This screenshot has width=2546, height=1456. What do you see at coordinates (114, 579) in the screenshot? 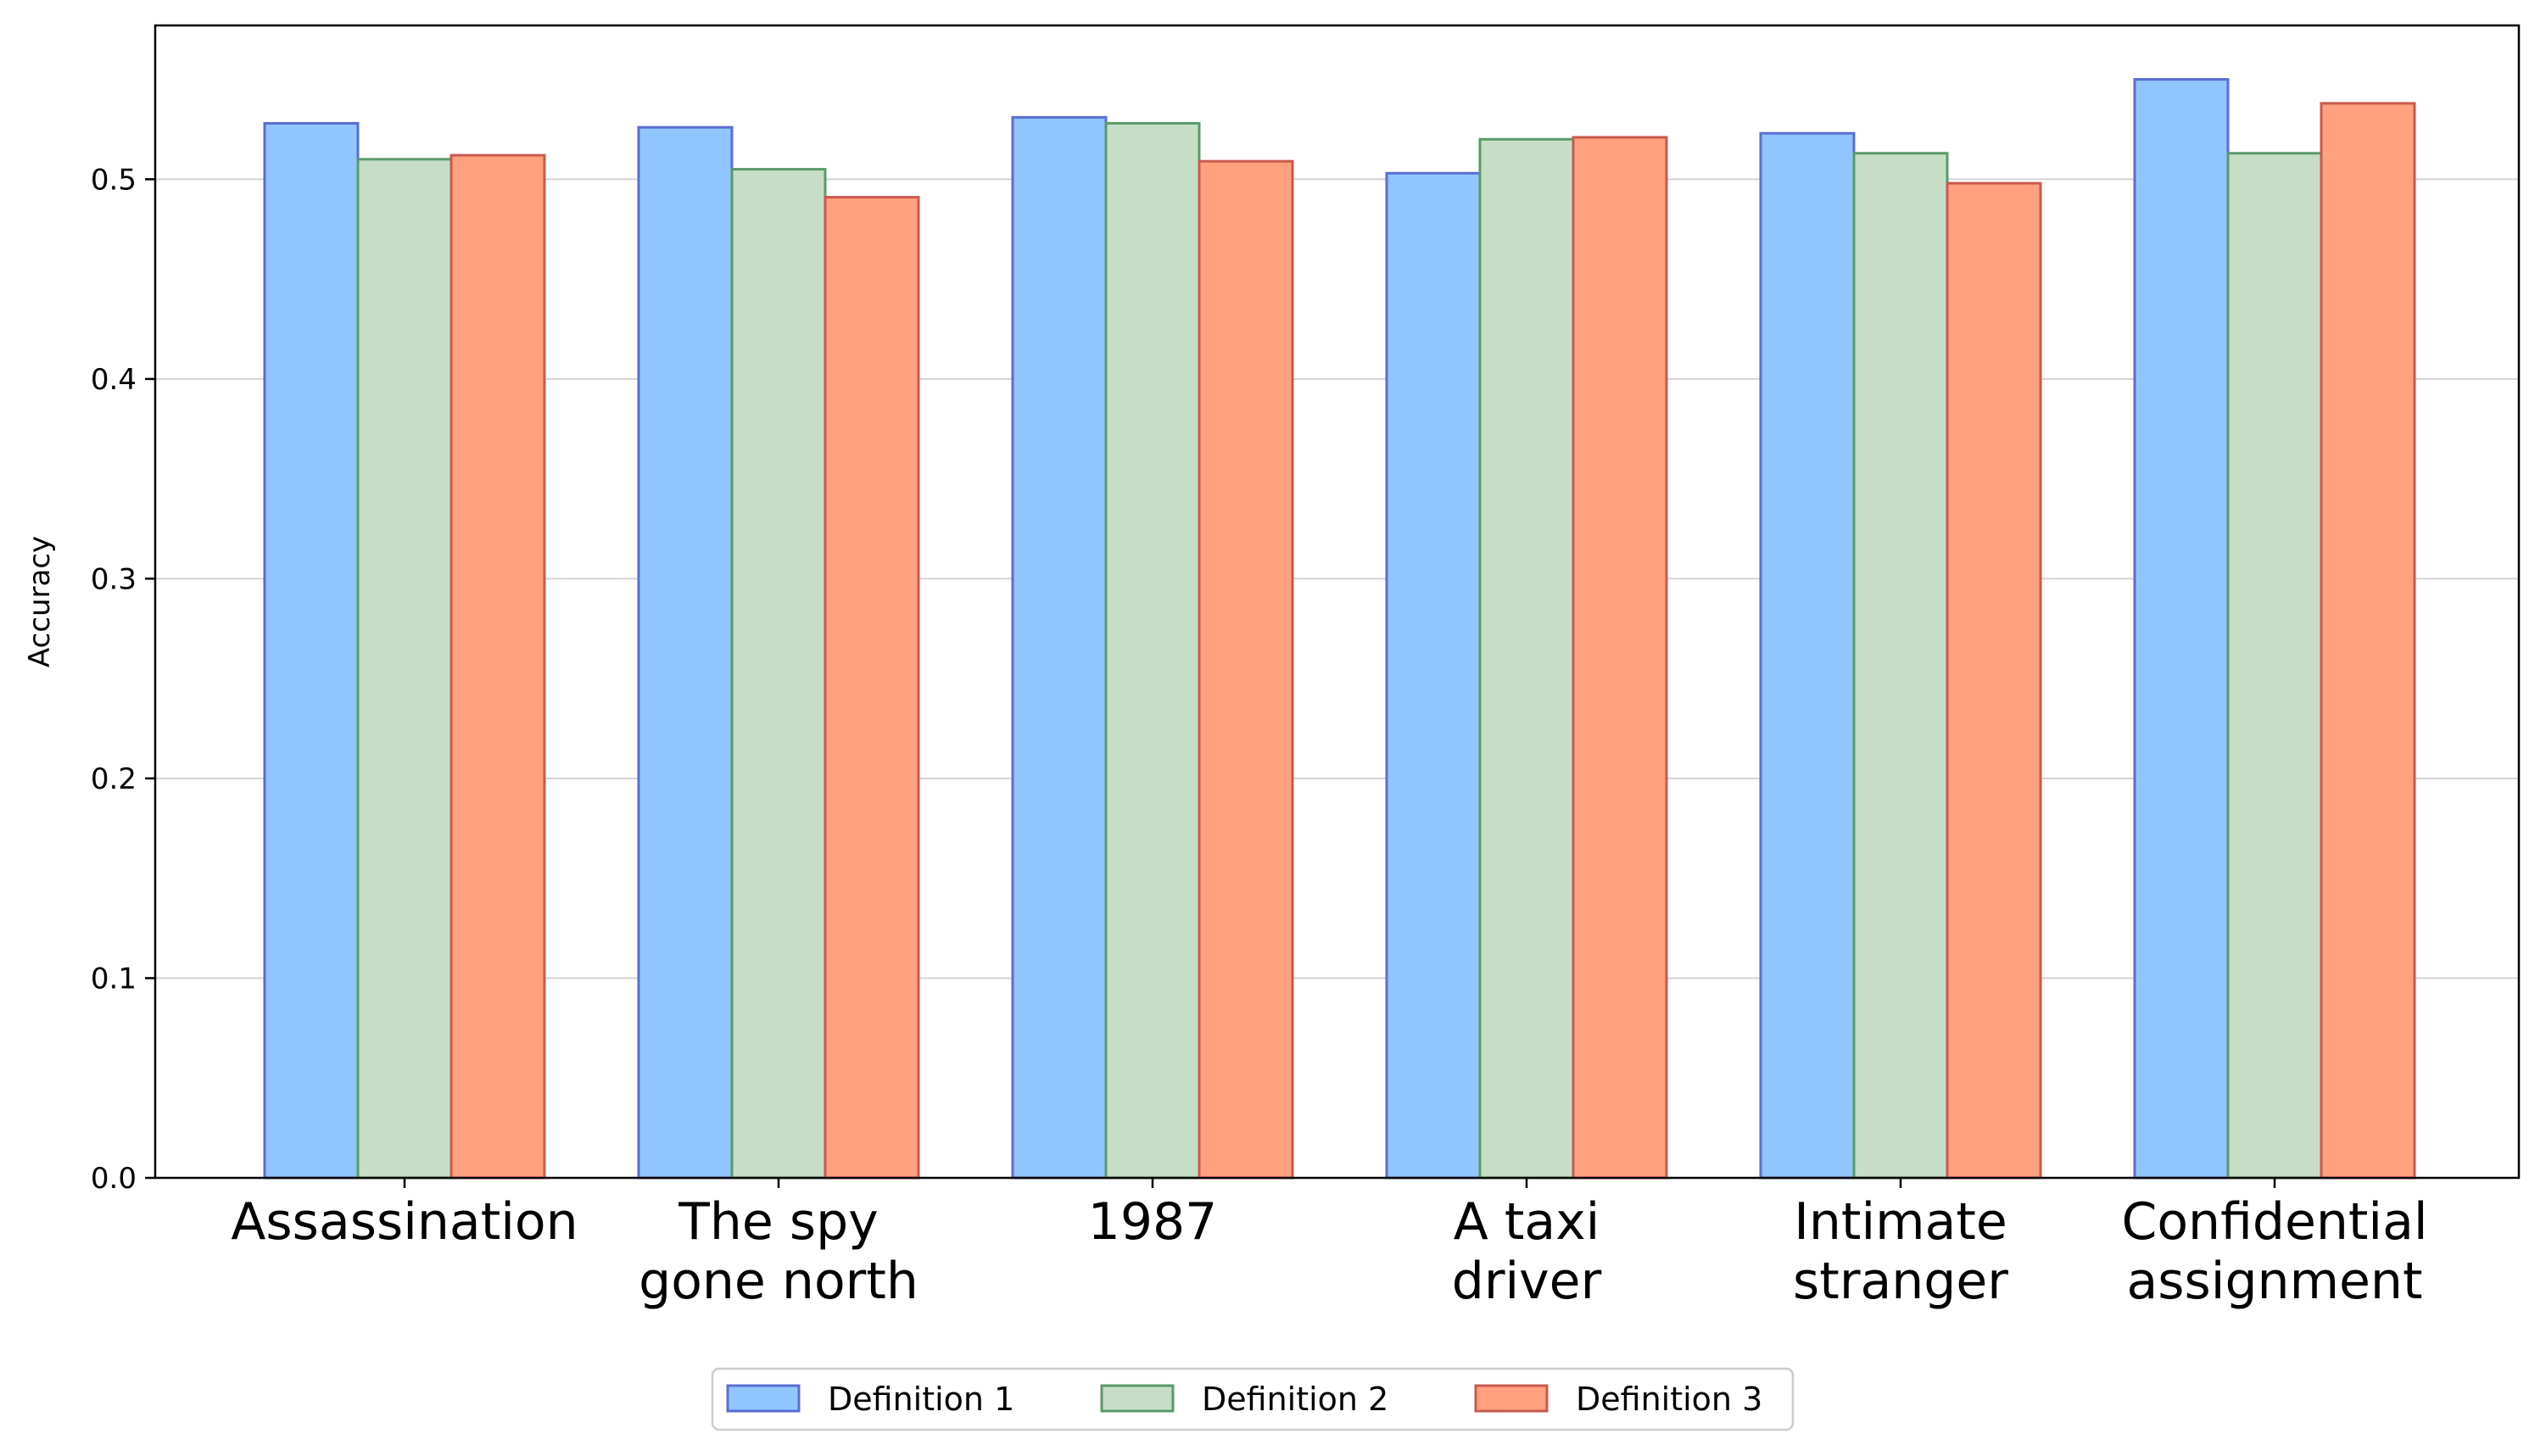
I see `y-tick-label: 0.3` at bounding box center [114, 579].